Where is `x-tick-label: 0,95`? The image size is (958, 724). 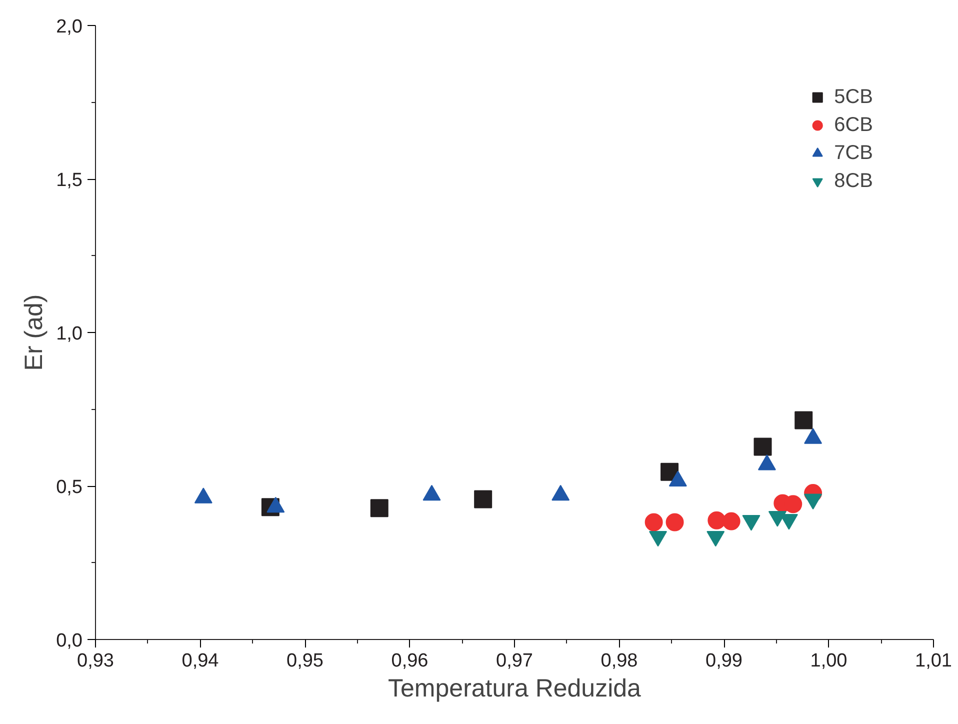
x-tick-label: 0,95 is located at coordinates (305, 661).